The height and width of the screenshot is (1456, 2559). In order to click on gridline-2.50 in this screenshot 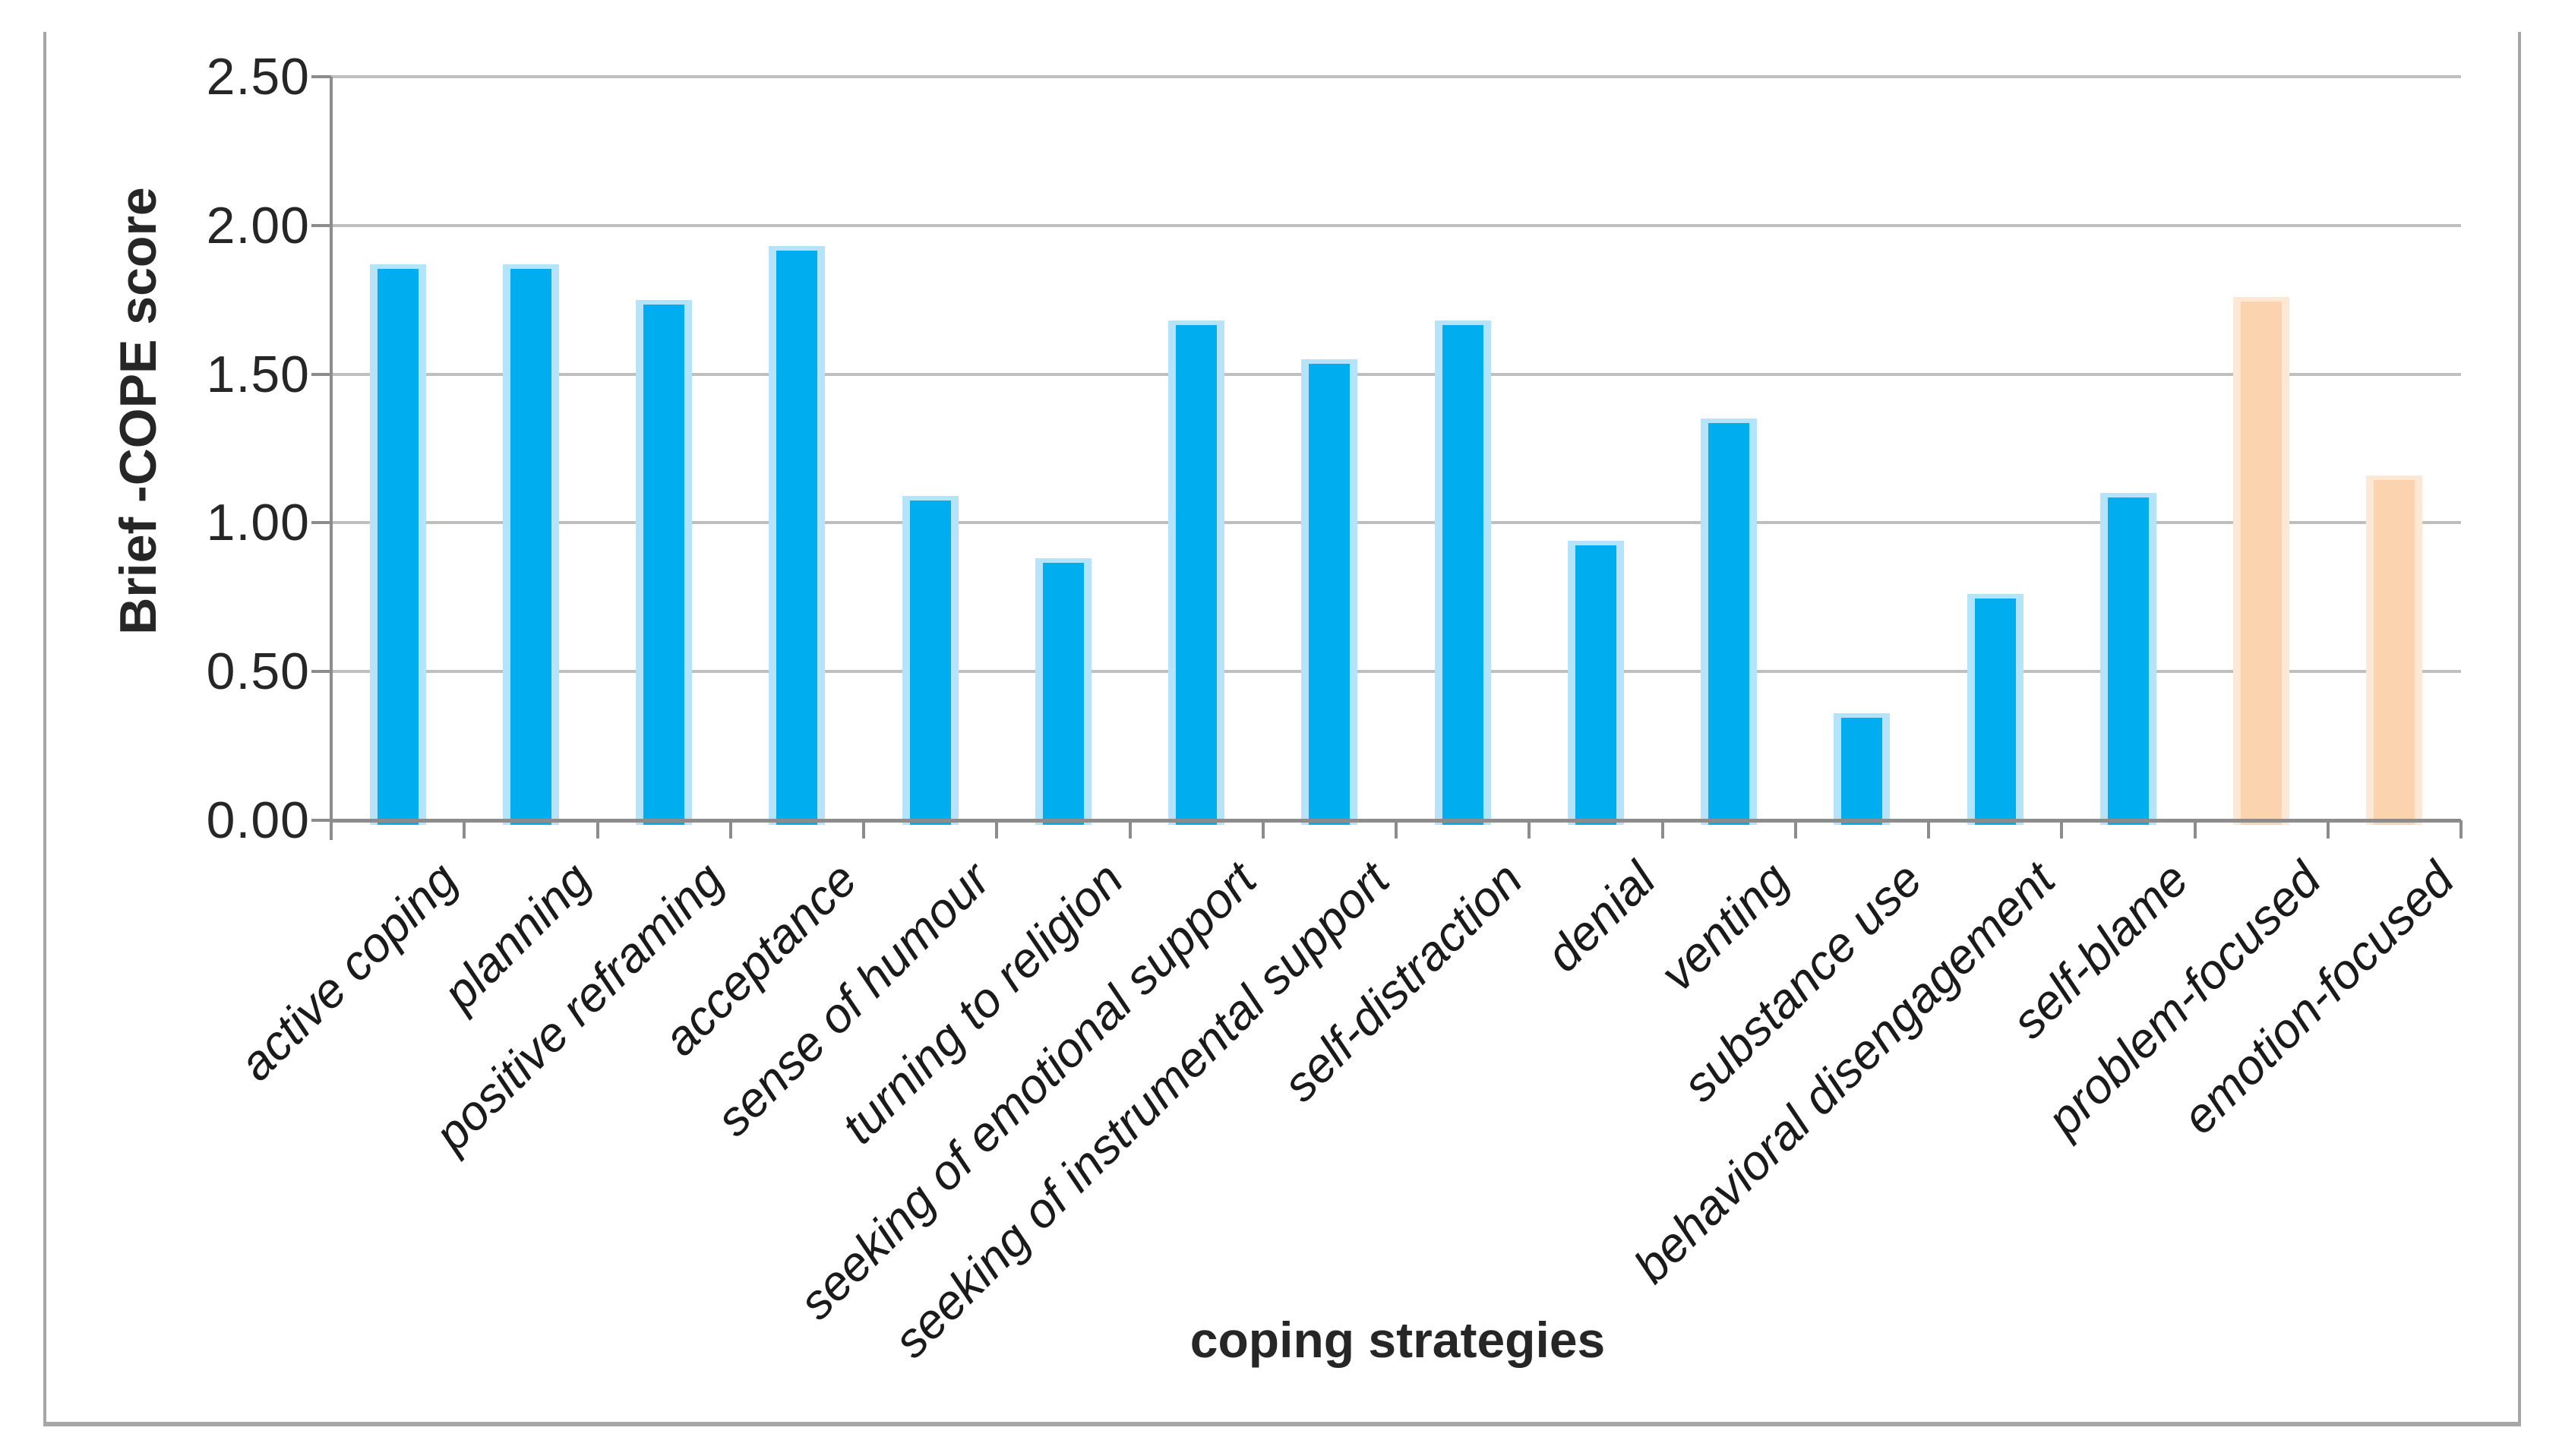, I will do `click(1396, 76)`.